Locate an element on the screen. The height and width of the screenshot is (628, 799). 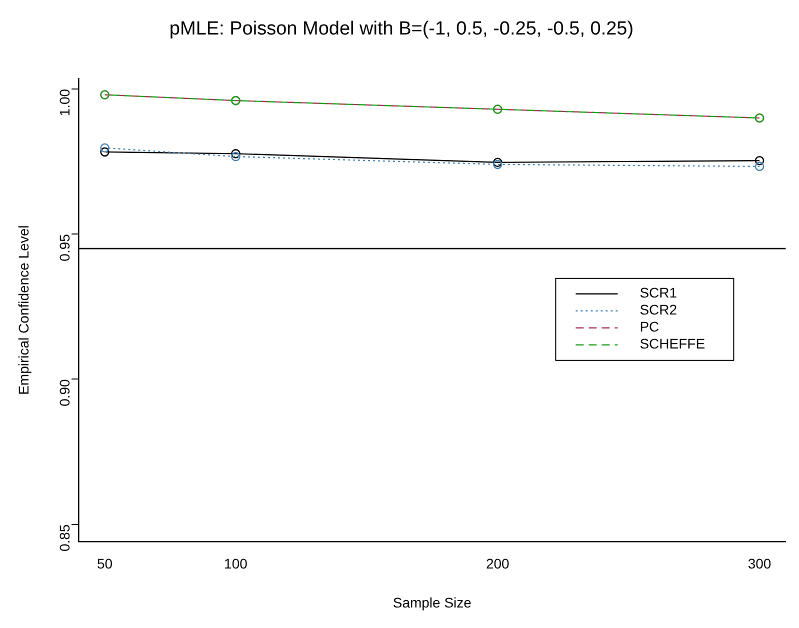
x-axis-title: Sample Size is located at coordinates (432, 602).